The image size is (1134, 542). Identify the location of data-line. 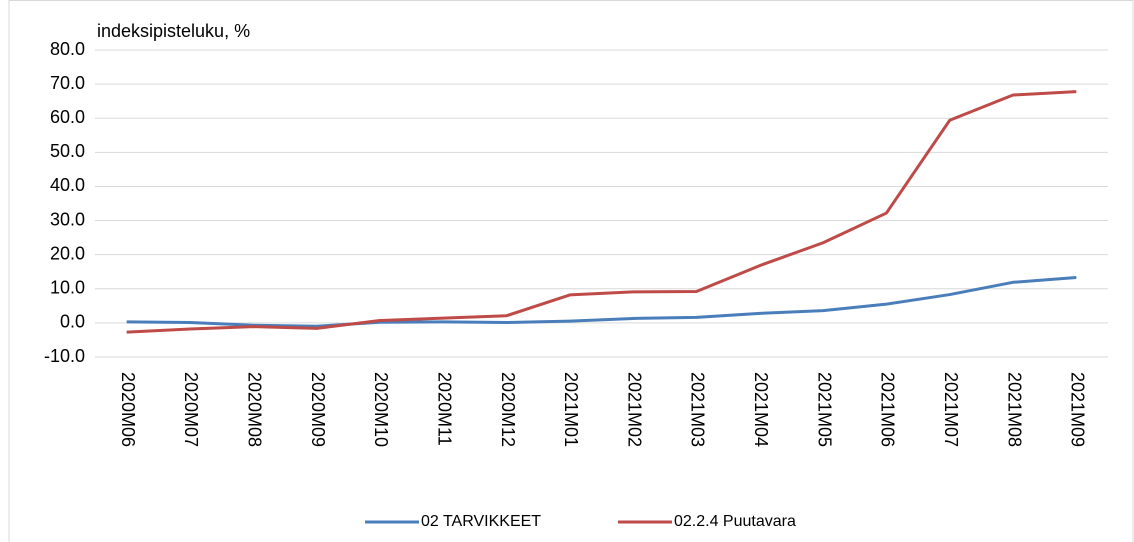
(601, 302).